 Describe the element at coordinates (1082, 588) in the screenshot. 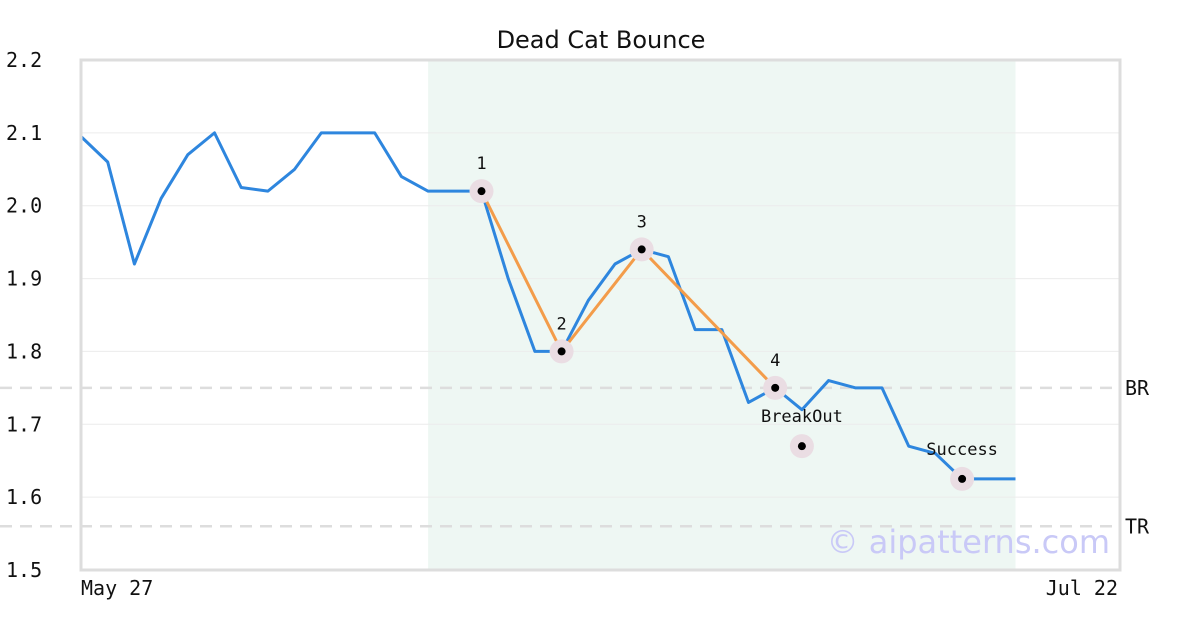

I see `x-tick-label: Jul 22` at that location.